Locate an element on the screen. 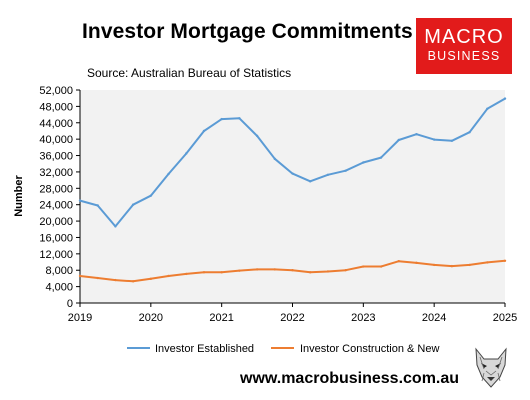 This screenshot has width=530, height=400. logo-line-1: MACRO is located at coordinates (464, 37).